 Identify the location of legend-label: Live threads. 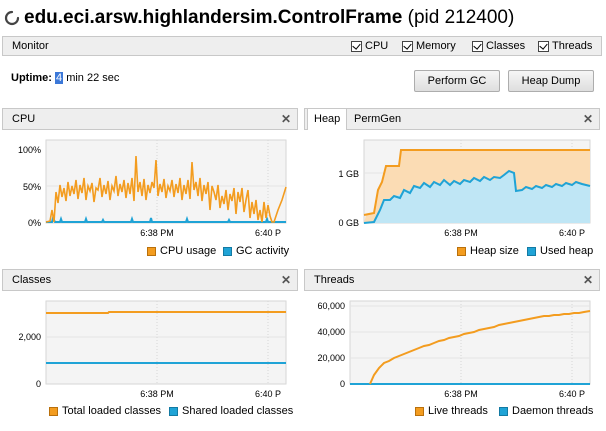
(458, 411).